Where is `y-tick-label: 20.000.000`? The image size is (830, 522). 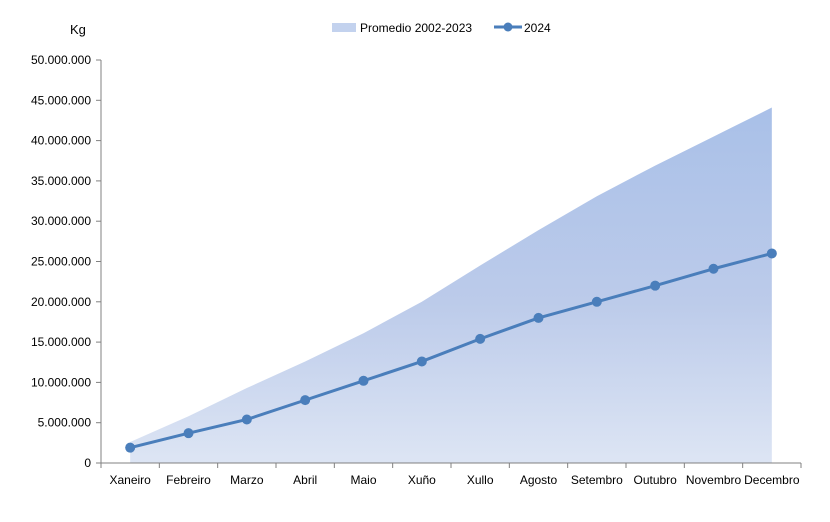
y-tick-label: 20.000.000 is located at coordinates (61, 302).